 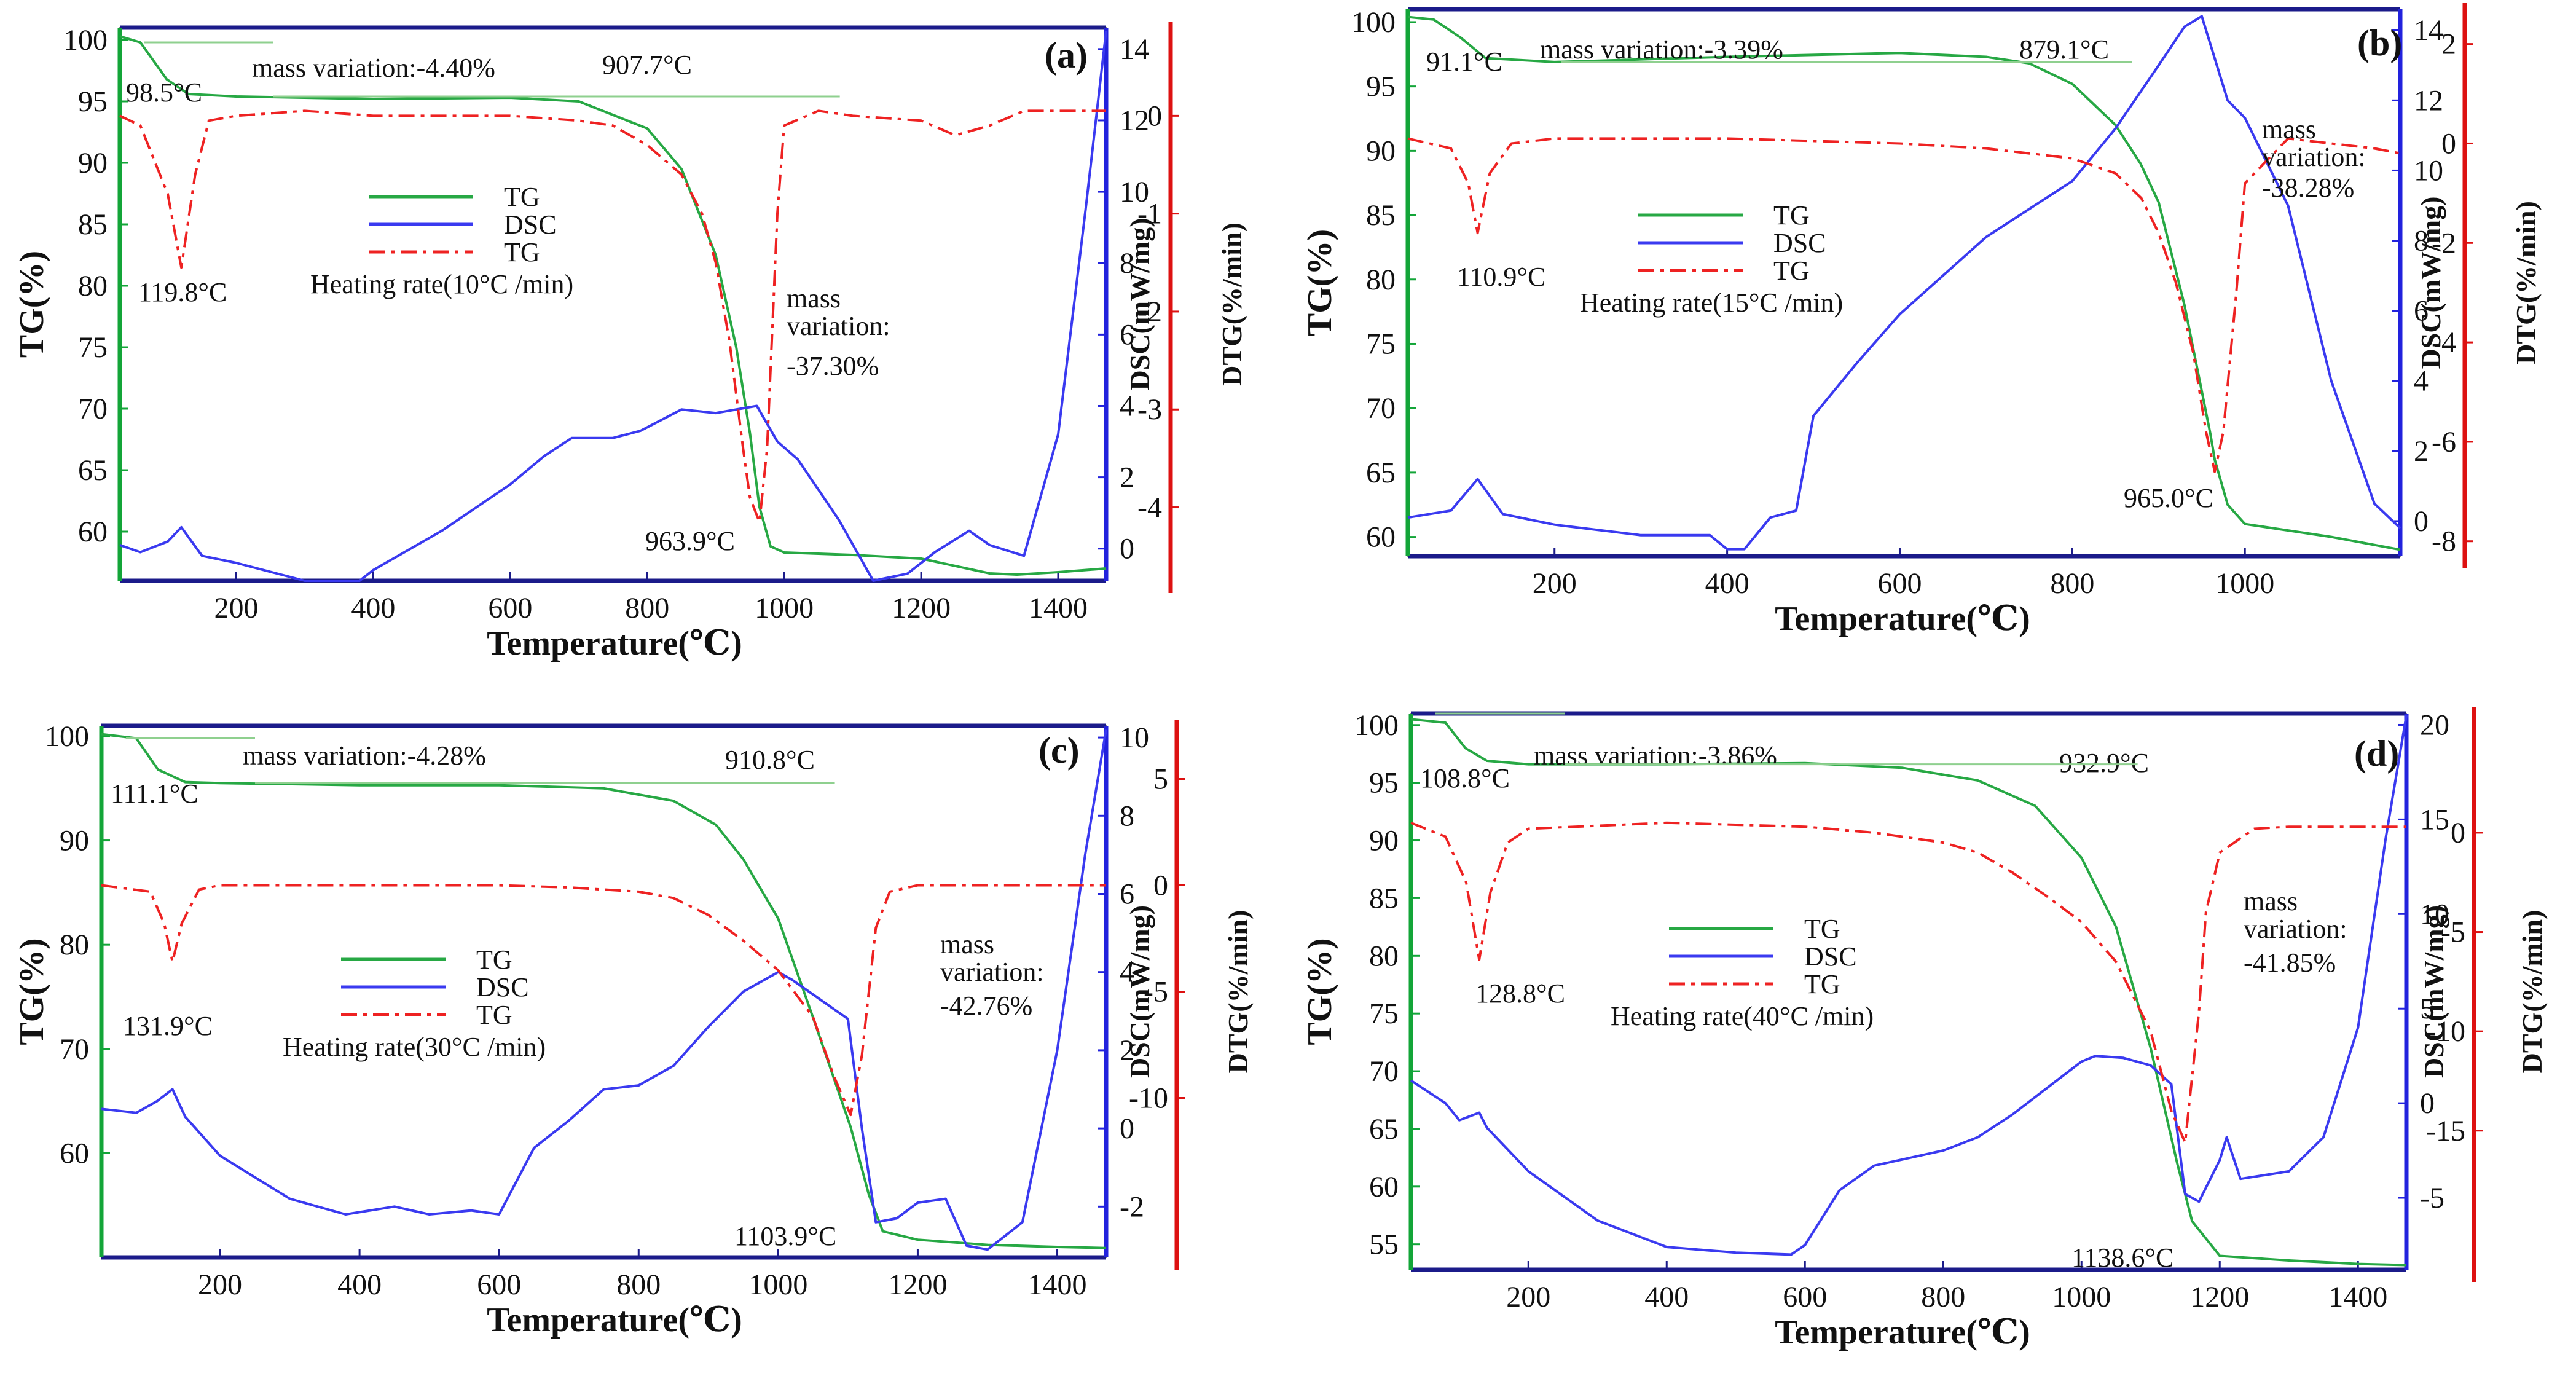 What do you see at coordinates (1661, 50) in the screenshot?
I see `annotation-label: mass variation:-3.39%` at bounding box center [1661, 50].